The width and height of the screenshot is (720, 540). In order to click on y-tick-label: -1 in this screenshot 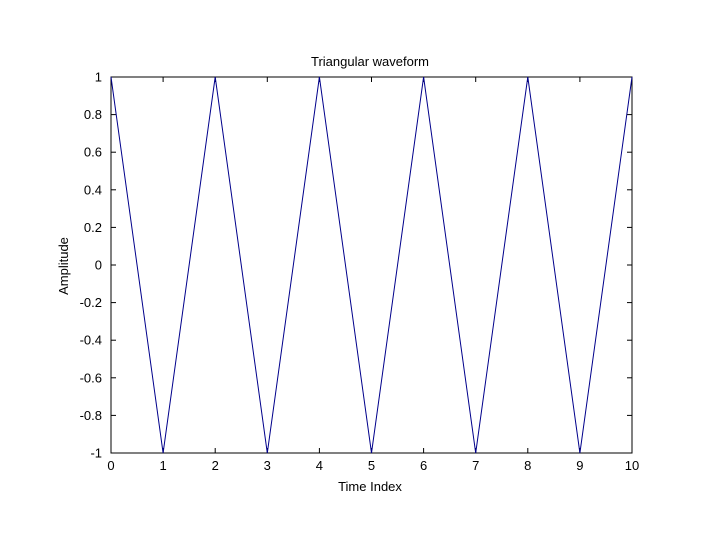, I will do `click(96, 453)`.